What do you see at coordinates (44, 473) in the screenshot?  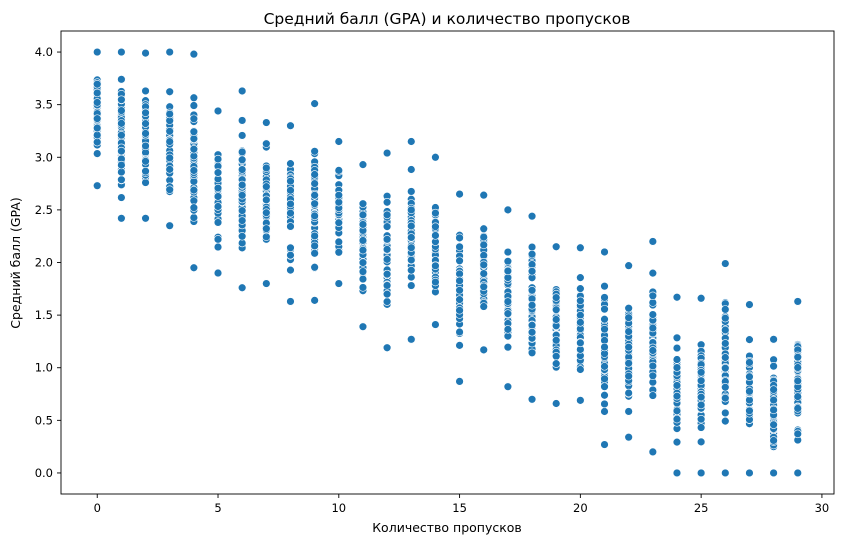 I see `y-tick-label: 0.0` at bounding box center [44, 473].